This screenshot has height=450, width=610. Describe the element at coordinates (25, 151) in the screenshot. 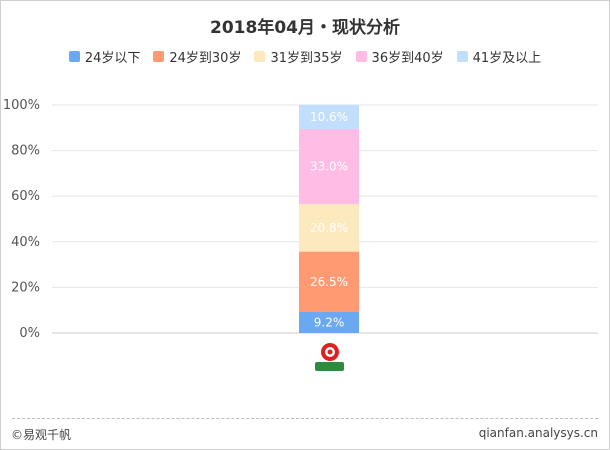

I see `y-tick-label-4: 80%` at that location.